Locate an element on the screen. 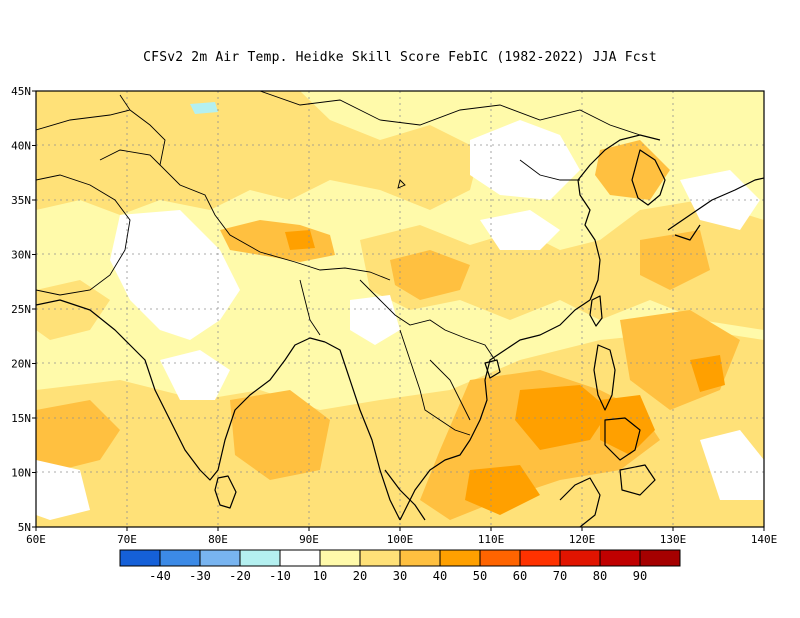  coast-taiwan is located at coordinates (596, 311).